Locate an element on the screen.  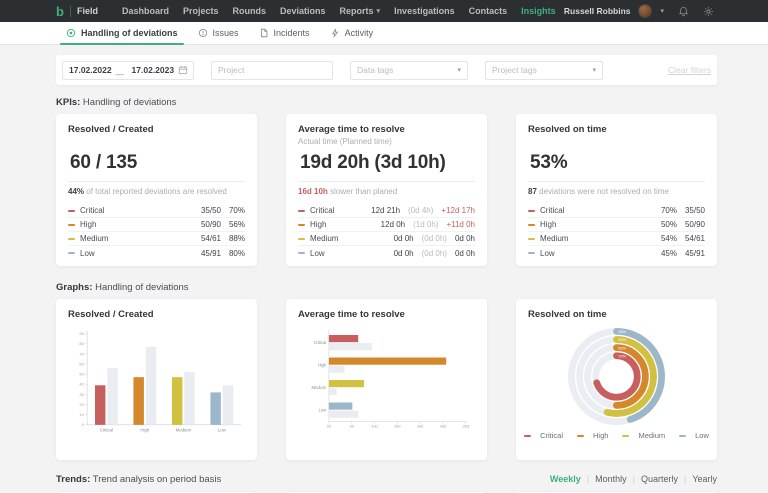
nav-item-insights: Insights is located at coordinates (538, 11).